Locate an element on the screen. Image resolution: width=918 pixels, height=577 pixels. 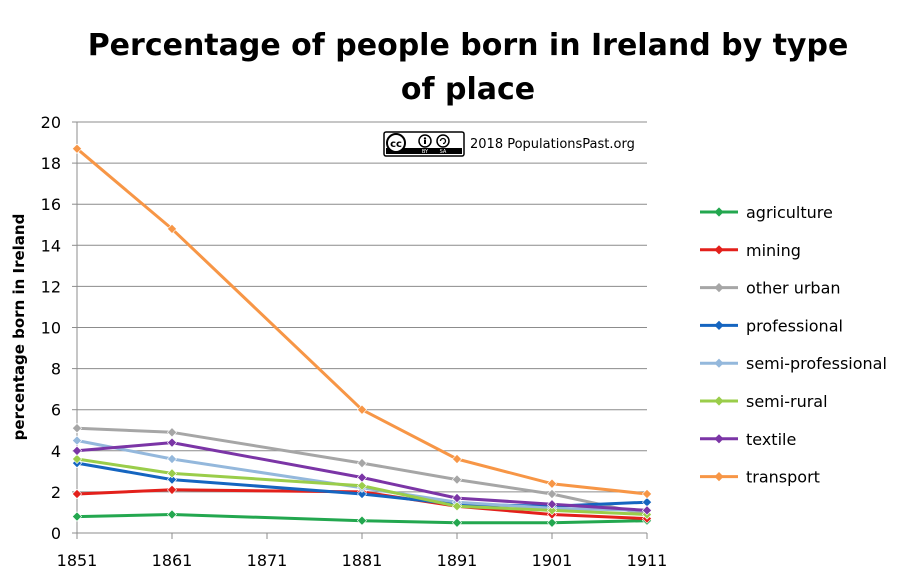
legend-label: semi-professional is located at coordinates (816, 363).